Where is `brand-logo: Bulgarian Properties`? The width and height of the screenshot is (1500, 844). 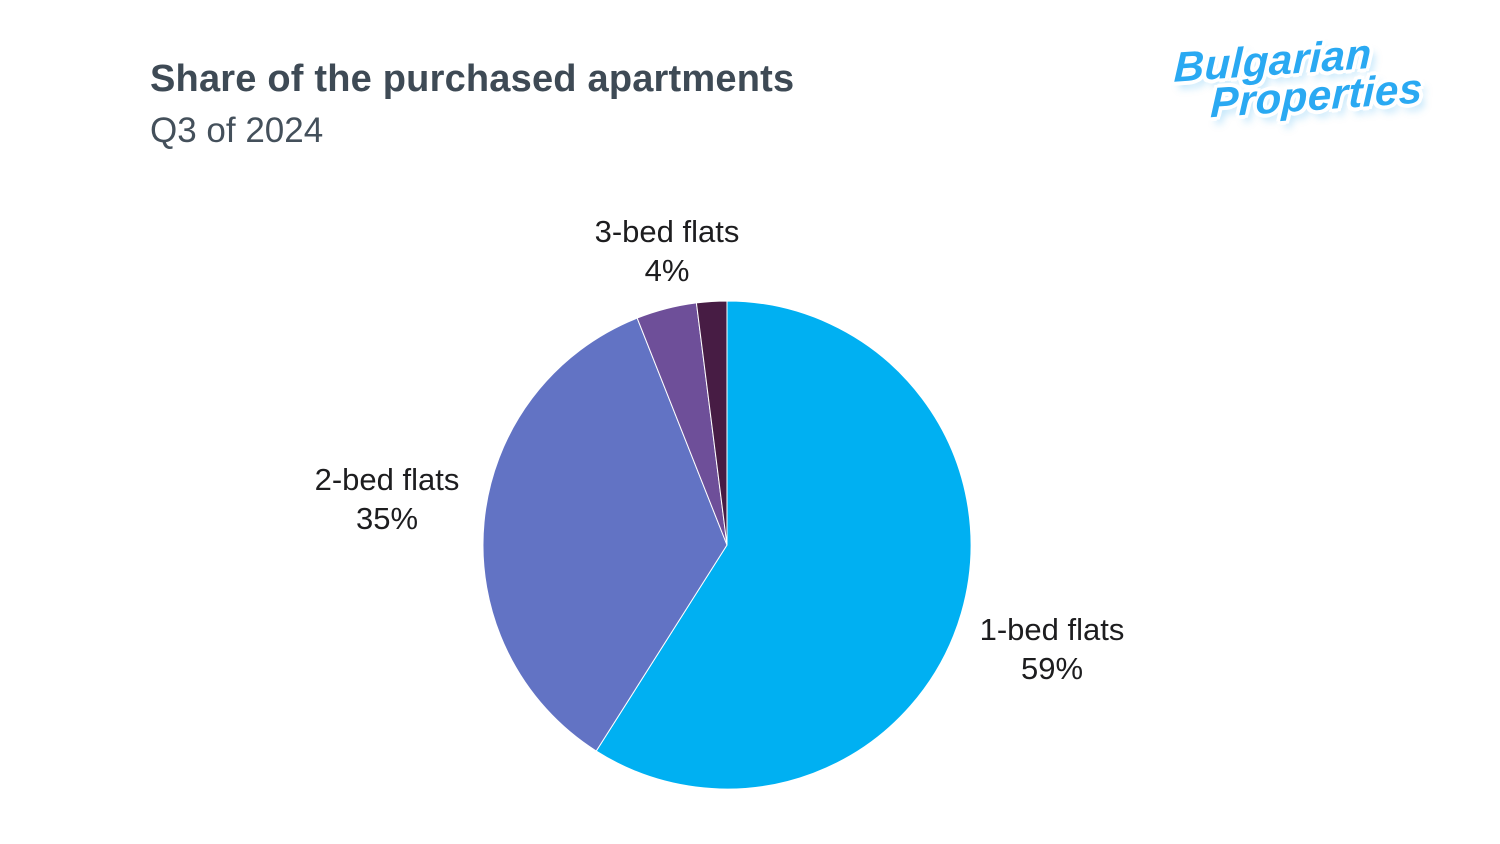
brand-logo: Bulgarian Properties is located at coordinates (1299, 78).